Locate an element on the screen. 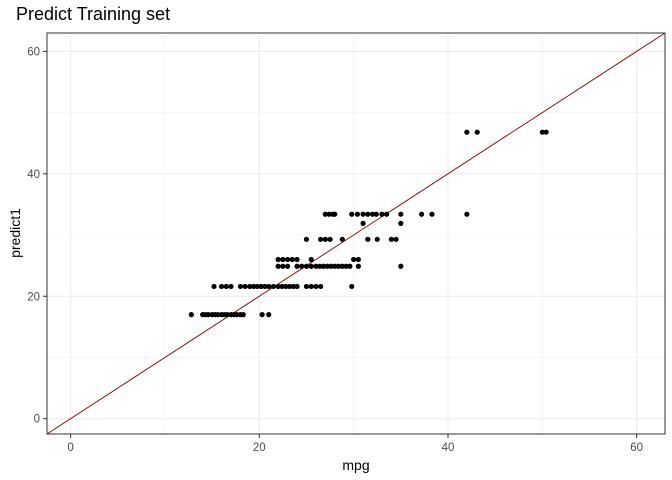 This screenshot has width=672, height=480. x-tick-label: 40 is located at coordinates (448, 448).